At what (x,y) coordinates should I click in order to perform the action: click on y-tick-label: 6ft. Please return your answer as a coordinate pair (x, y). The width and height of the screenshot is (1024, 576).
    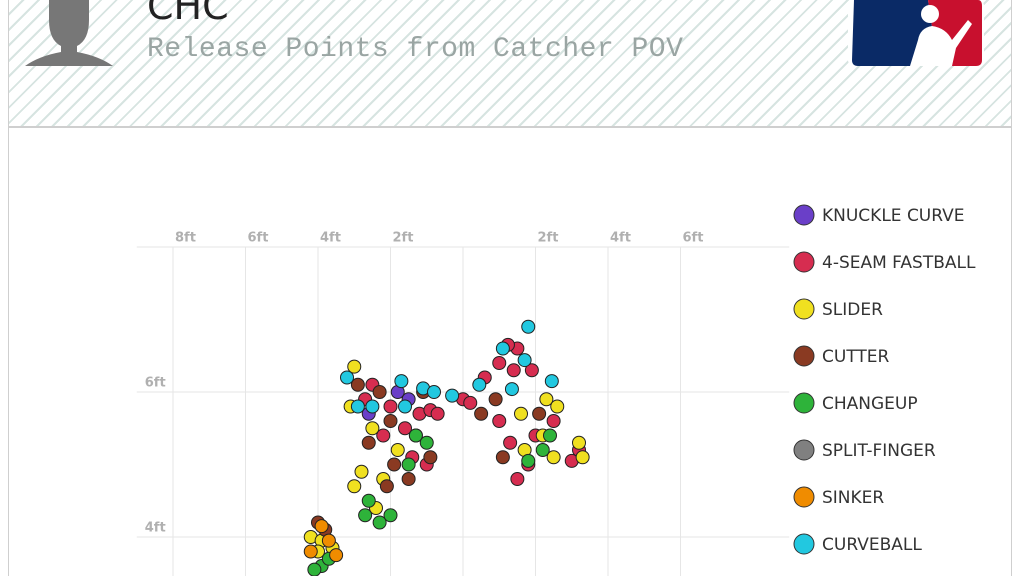
    Looking at the image, I should click on (155, 383).